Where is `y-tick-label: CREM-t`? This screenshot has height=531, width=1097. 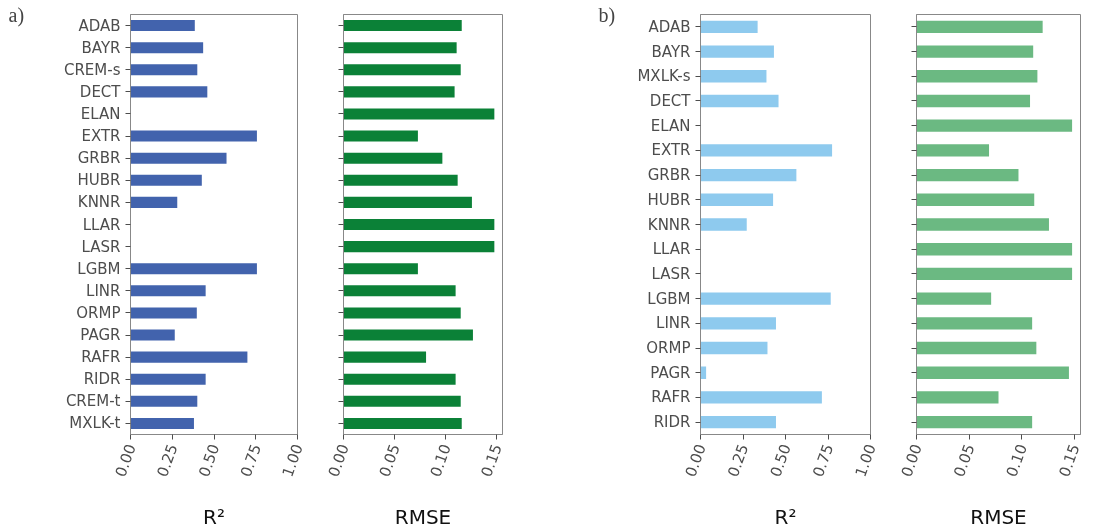 y-tick-label: CREM-t is located at coordinates (93, 401).